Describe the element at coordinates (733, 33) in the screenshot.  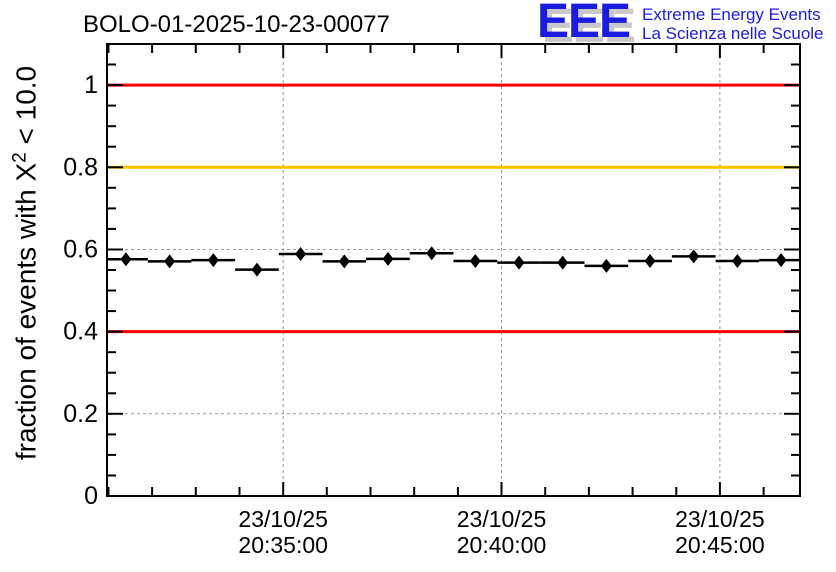
I see `eee-logo-subtitle-line2: La Scienza nelle Scuole` at that location.